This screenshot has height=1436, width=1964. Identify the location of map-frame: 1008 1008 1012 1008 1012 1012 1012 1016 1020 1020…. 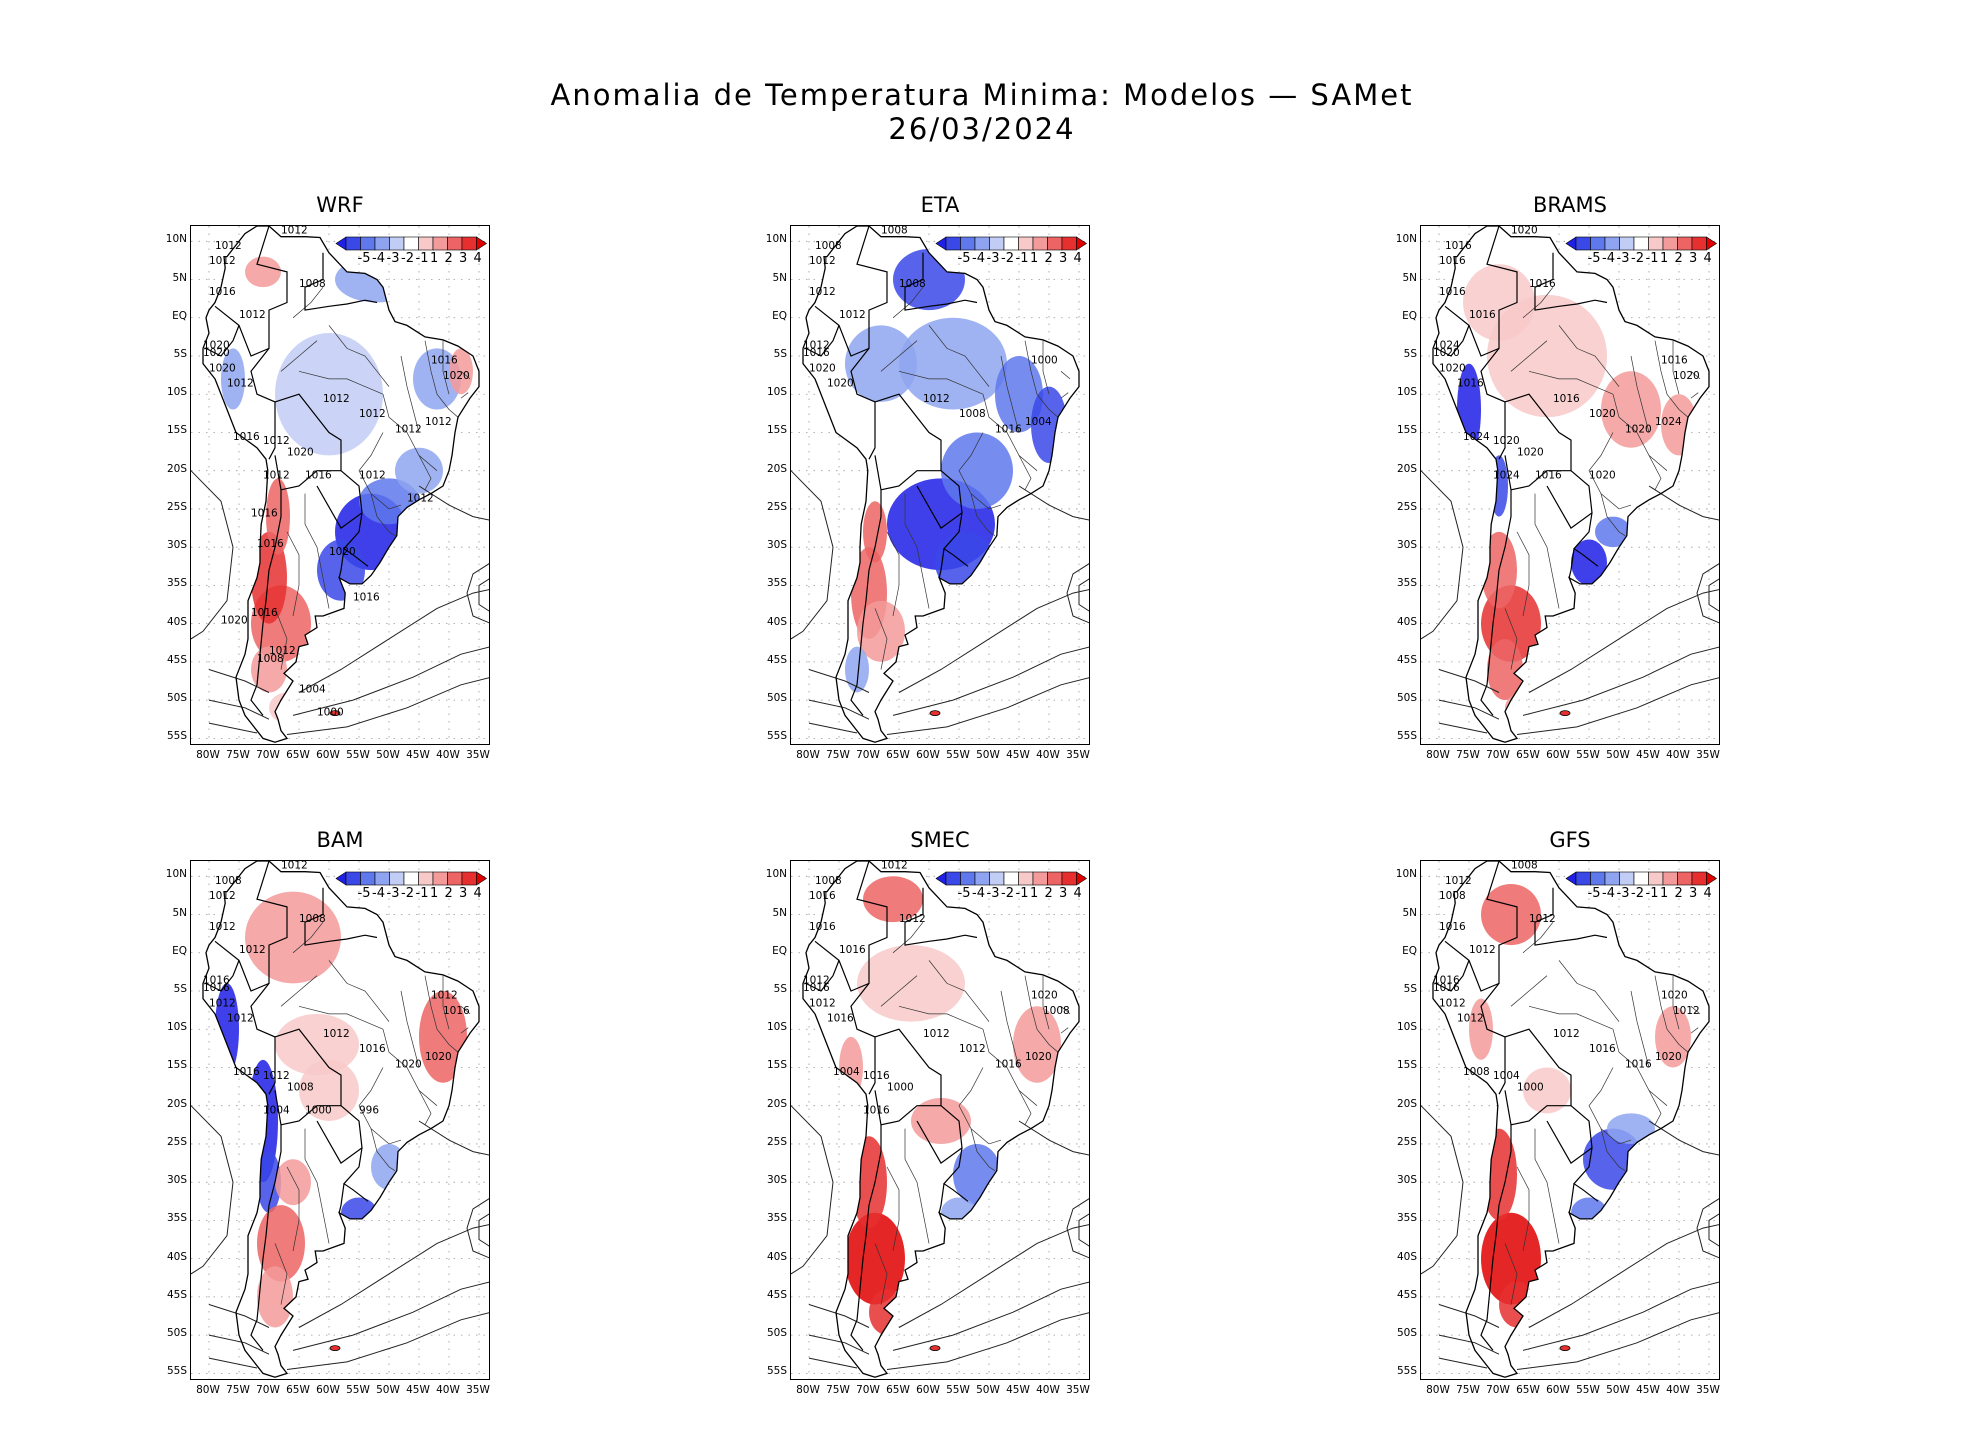
(940, 485).